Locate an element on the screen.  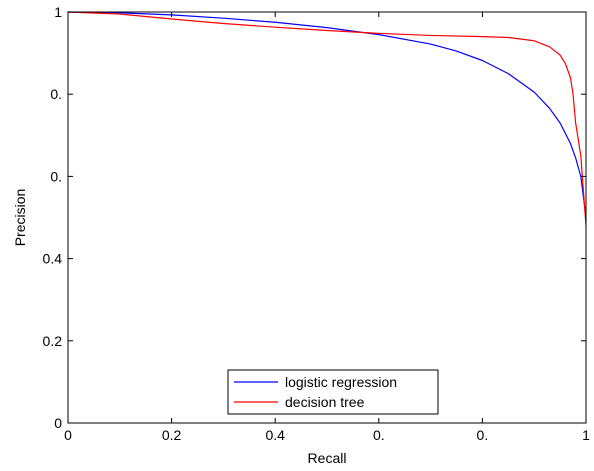
x-tick-label: 1 is located at coordinates (586, 435).